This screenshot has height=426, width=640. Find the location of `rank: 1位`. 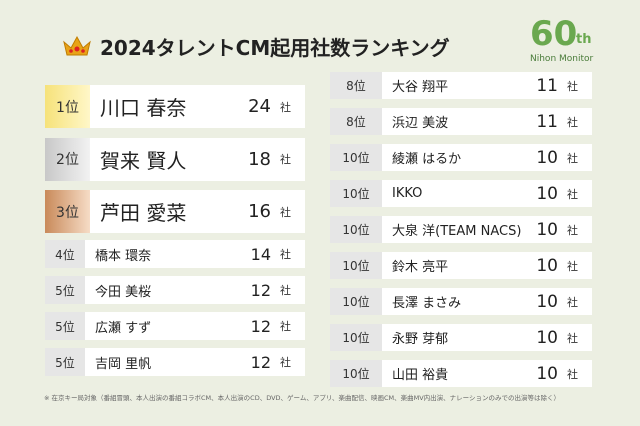

rank: 1位 is located at coordinates (67, 106).